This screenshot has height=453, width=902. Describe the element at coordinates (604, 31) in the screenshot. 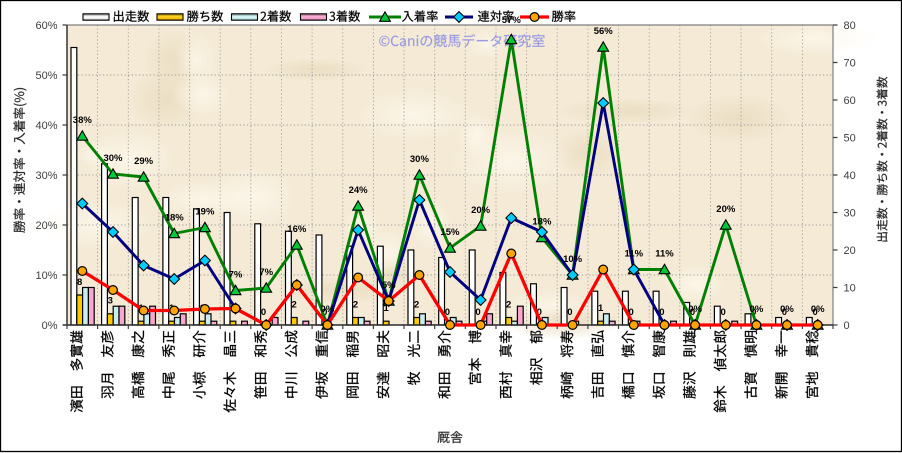

I see `svg-text: 56%` at that location.